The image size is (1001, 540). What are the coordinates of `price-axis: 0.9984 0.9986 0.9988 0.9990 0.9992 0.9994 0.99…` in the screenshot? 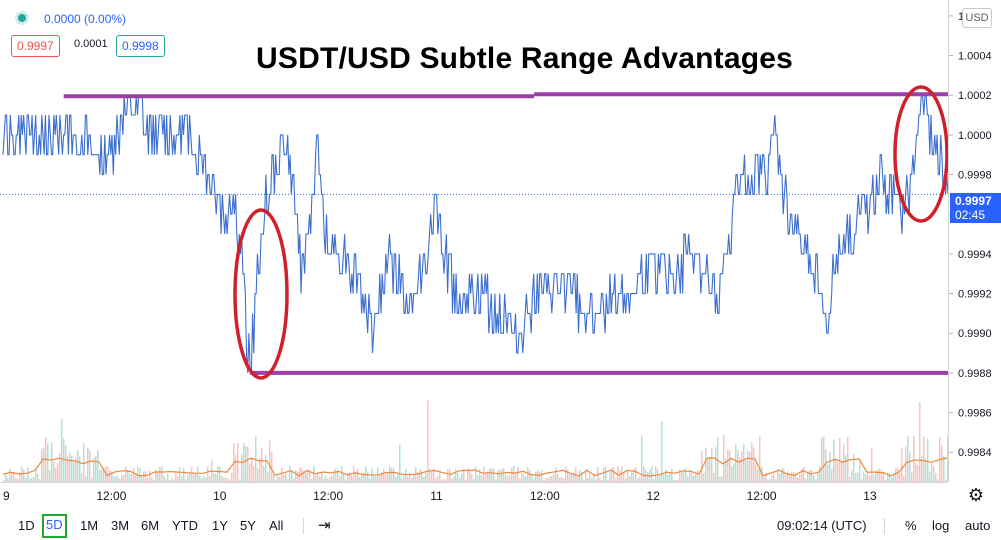 It's located at (974, 241).